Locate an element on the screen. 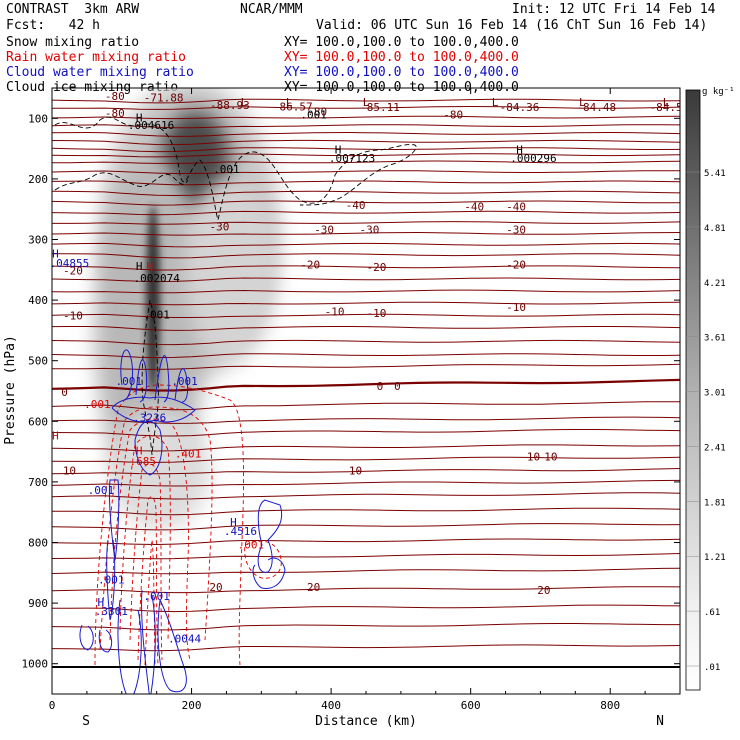 This screenshot has width=740, height=740. y-tick-label: 700 is located at coordinates (38, 482).